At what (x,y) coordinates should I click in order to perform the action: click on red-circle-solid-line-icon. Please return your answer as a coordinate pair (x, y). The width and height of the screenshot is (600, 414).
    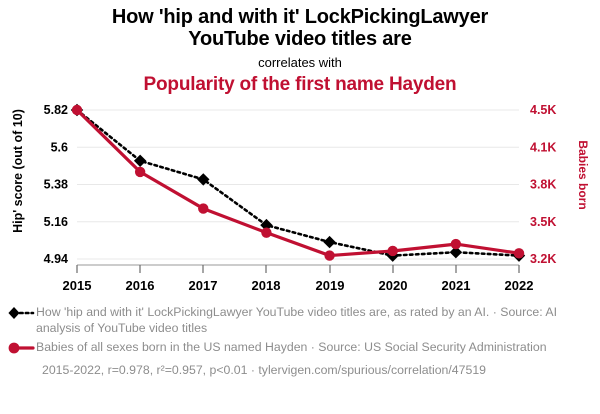
    Looking at the image, I should click on (21, 348).